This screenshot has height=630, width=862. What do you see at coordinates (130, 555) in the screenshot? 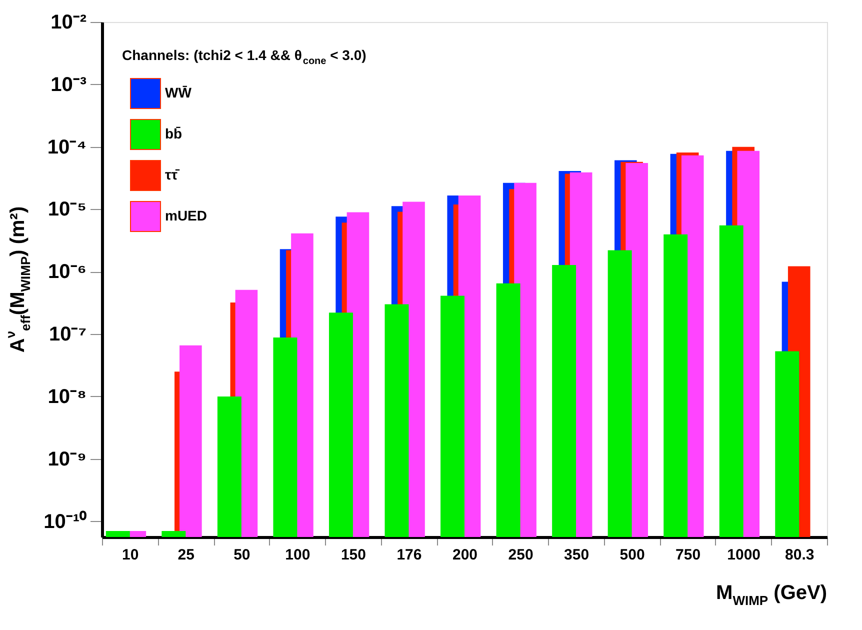
I see `x-tick-label: 10` at bounding box center [130, 555].